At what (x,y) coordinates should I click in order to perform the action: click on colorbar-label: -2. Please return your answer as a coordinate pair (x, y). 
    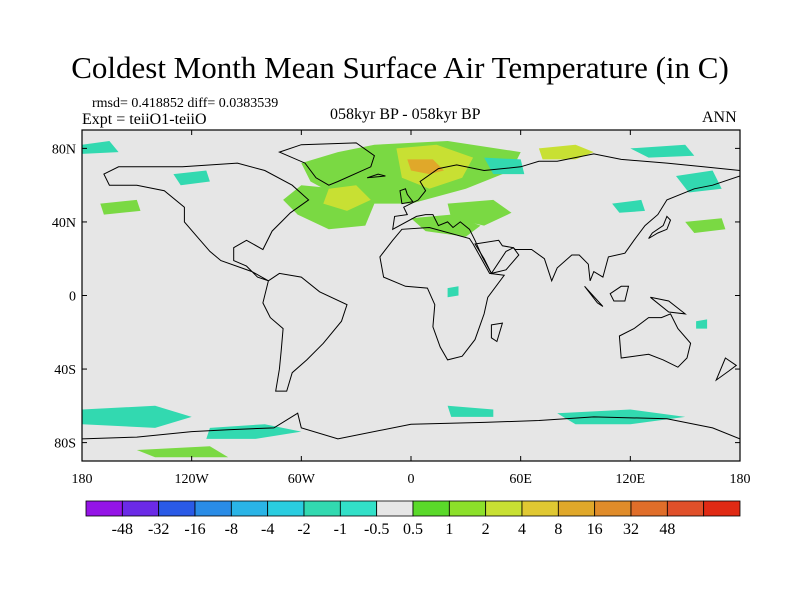
    Looking at the image, I should click on (303, 529).